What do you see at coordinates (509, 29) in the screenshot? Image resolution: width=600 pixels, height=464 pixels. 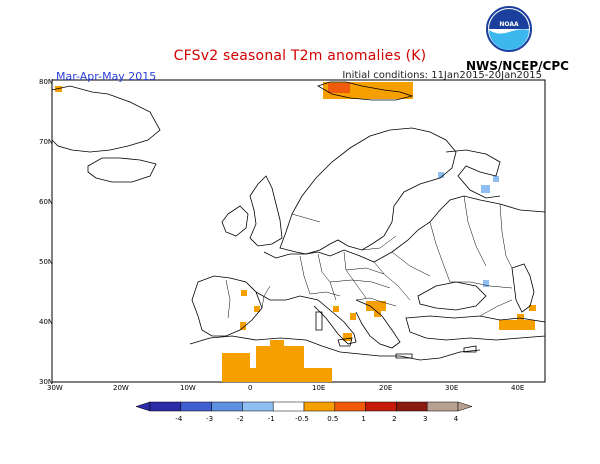 I see `noaa-logo: NOAA` at bounding box center [509, 29].